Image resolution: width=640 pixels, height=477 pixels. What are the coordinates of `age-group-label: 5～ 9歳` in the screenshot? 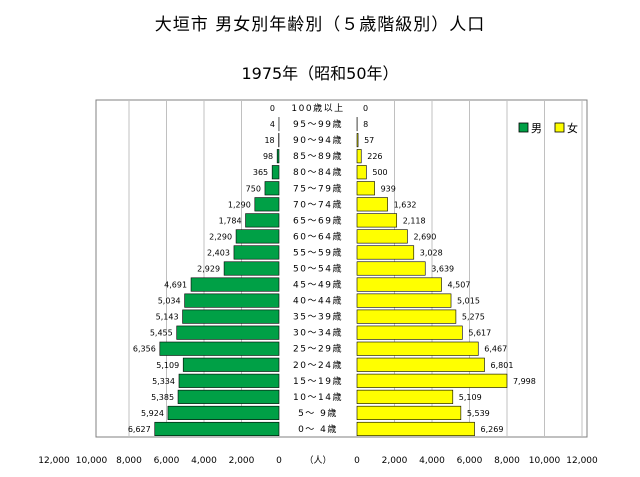 It's located at (318, 413).